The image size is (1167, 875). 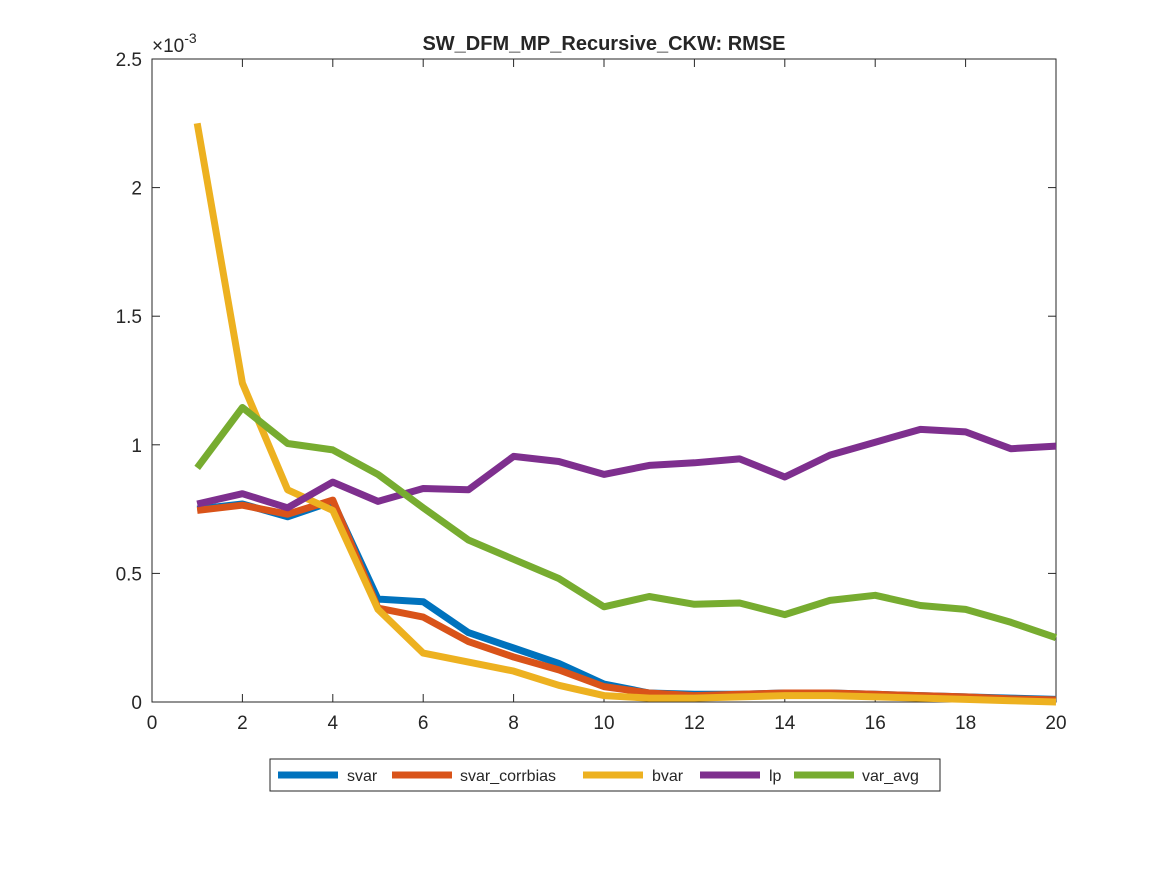 What do you see at coordinates (785, 723) in the screenshot?
I see `x-tick-label: 14` at bounding box center [785, 723].